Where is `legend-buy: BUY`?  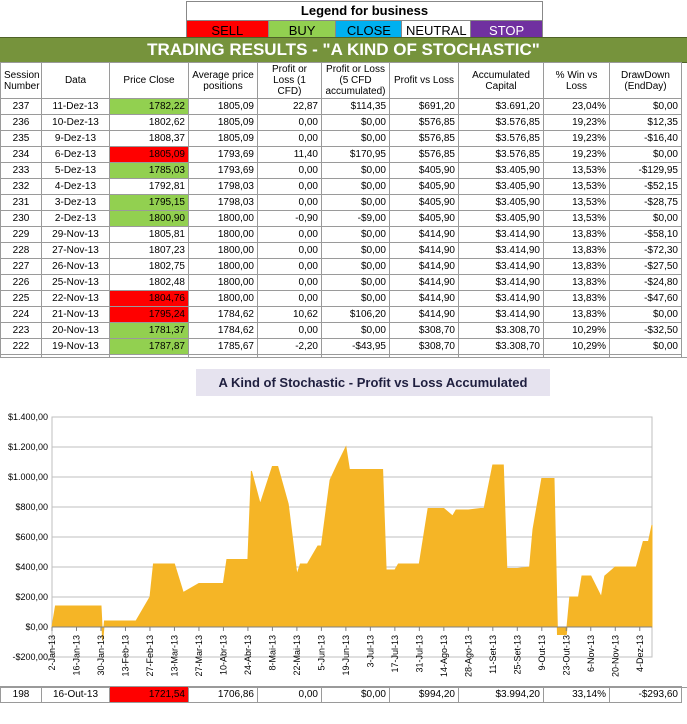
legend-buy: BUY is located at coordinates (302, 30).